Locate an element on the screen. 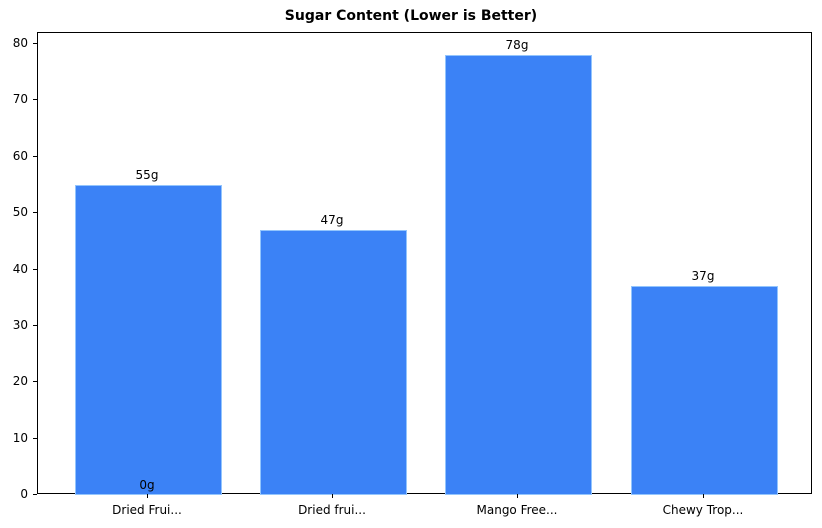  bar-value-label: 47g is located at coordinates (332, 220).